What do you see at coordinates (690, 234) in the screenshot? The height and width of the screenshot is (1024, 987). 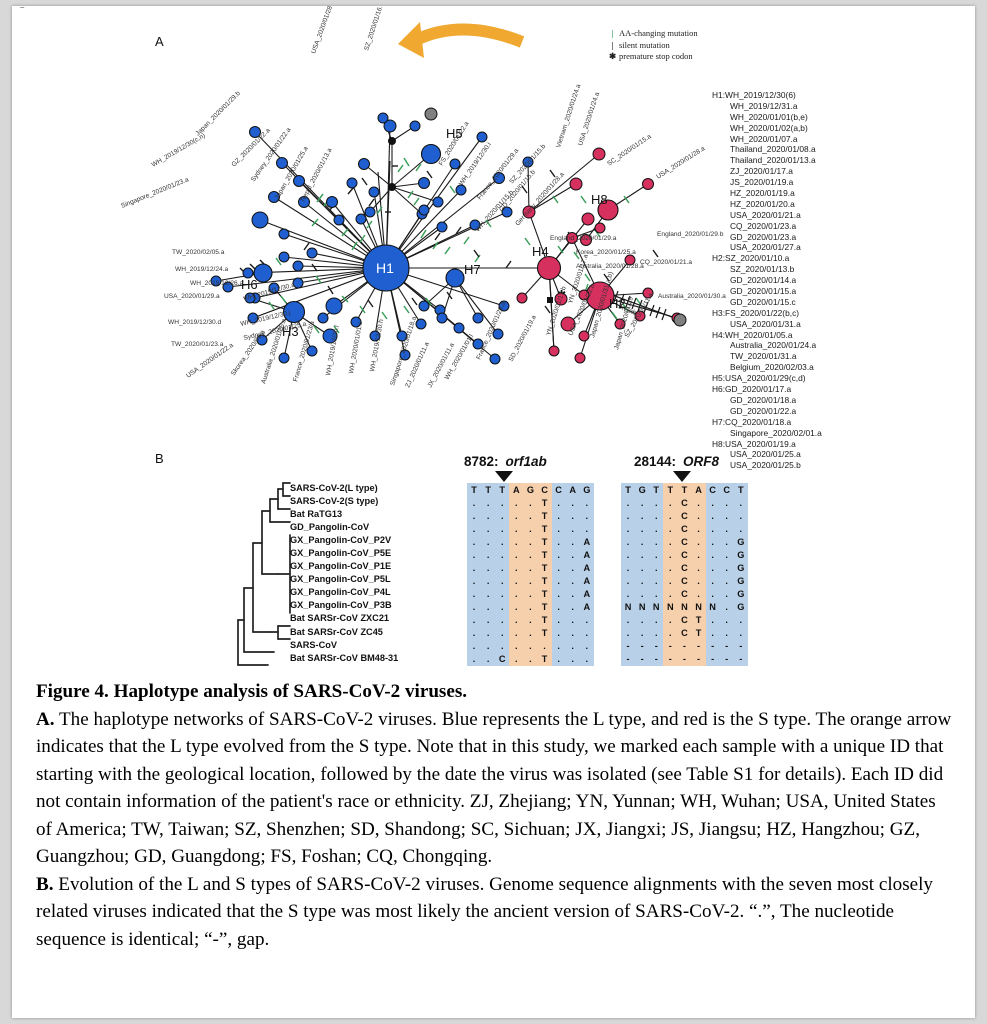 I see `svg-text: England_2020/01/29.b` at bounding box center [690, 234].